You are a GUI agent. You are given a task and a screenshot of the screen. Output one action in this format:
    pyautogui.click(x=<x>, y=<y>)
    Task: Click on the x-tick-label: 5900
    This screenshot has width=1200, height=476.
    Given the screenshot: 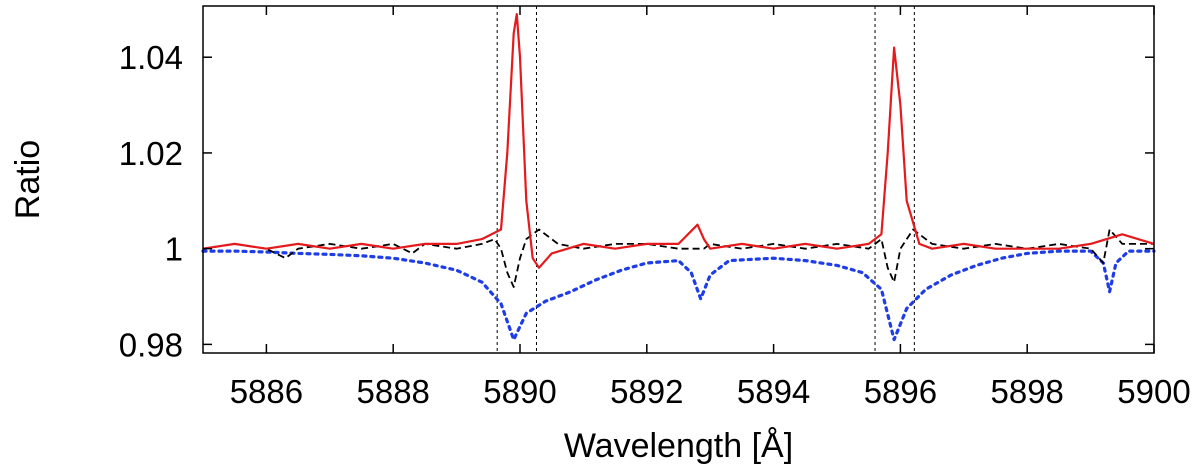 What is the action you would take?
    pyautogui.click(x=1153, y=391)
    